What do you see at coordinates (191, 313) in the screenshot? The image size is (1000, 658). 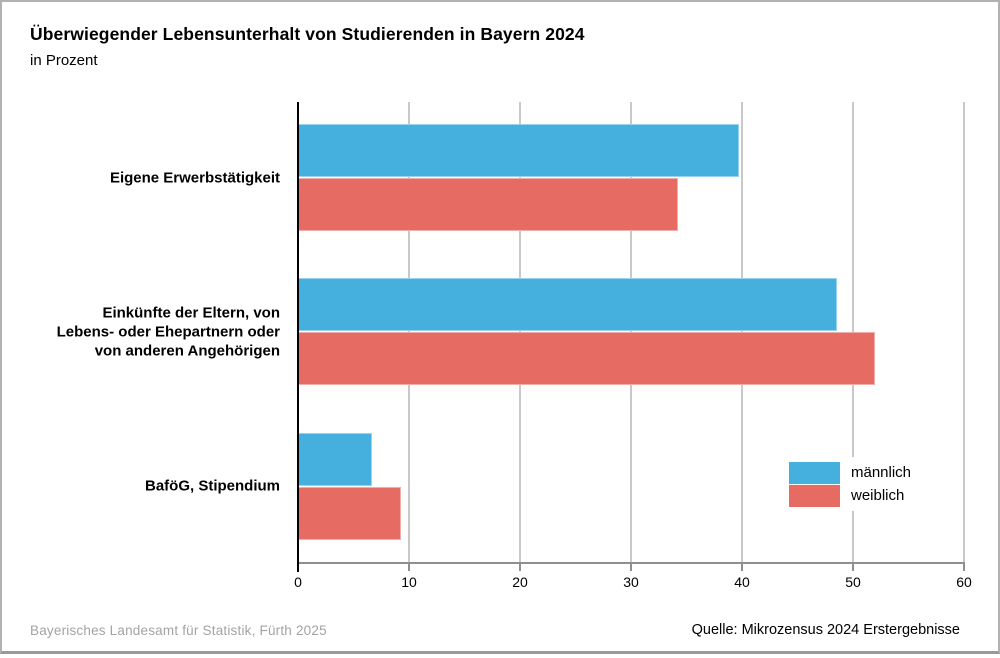 I see `category-label-line: Einkünfte der Eltern, von` at bounding box center [191, 313].